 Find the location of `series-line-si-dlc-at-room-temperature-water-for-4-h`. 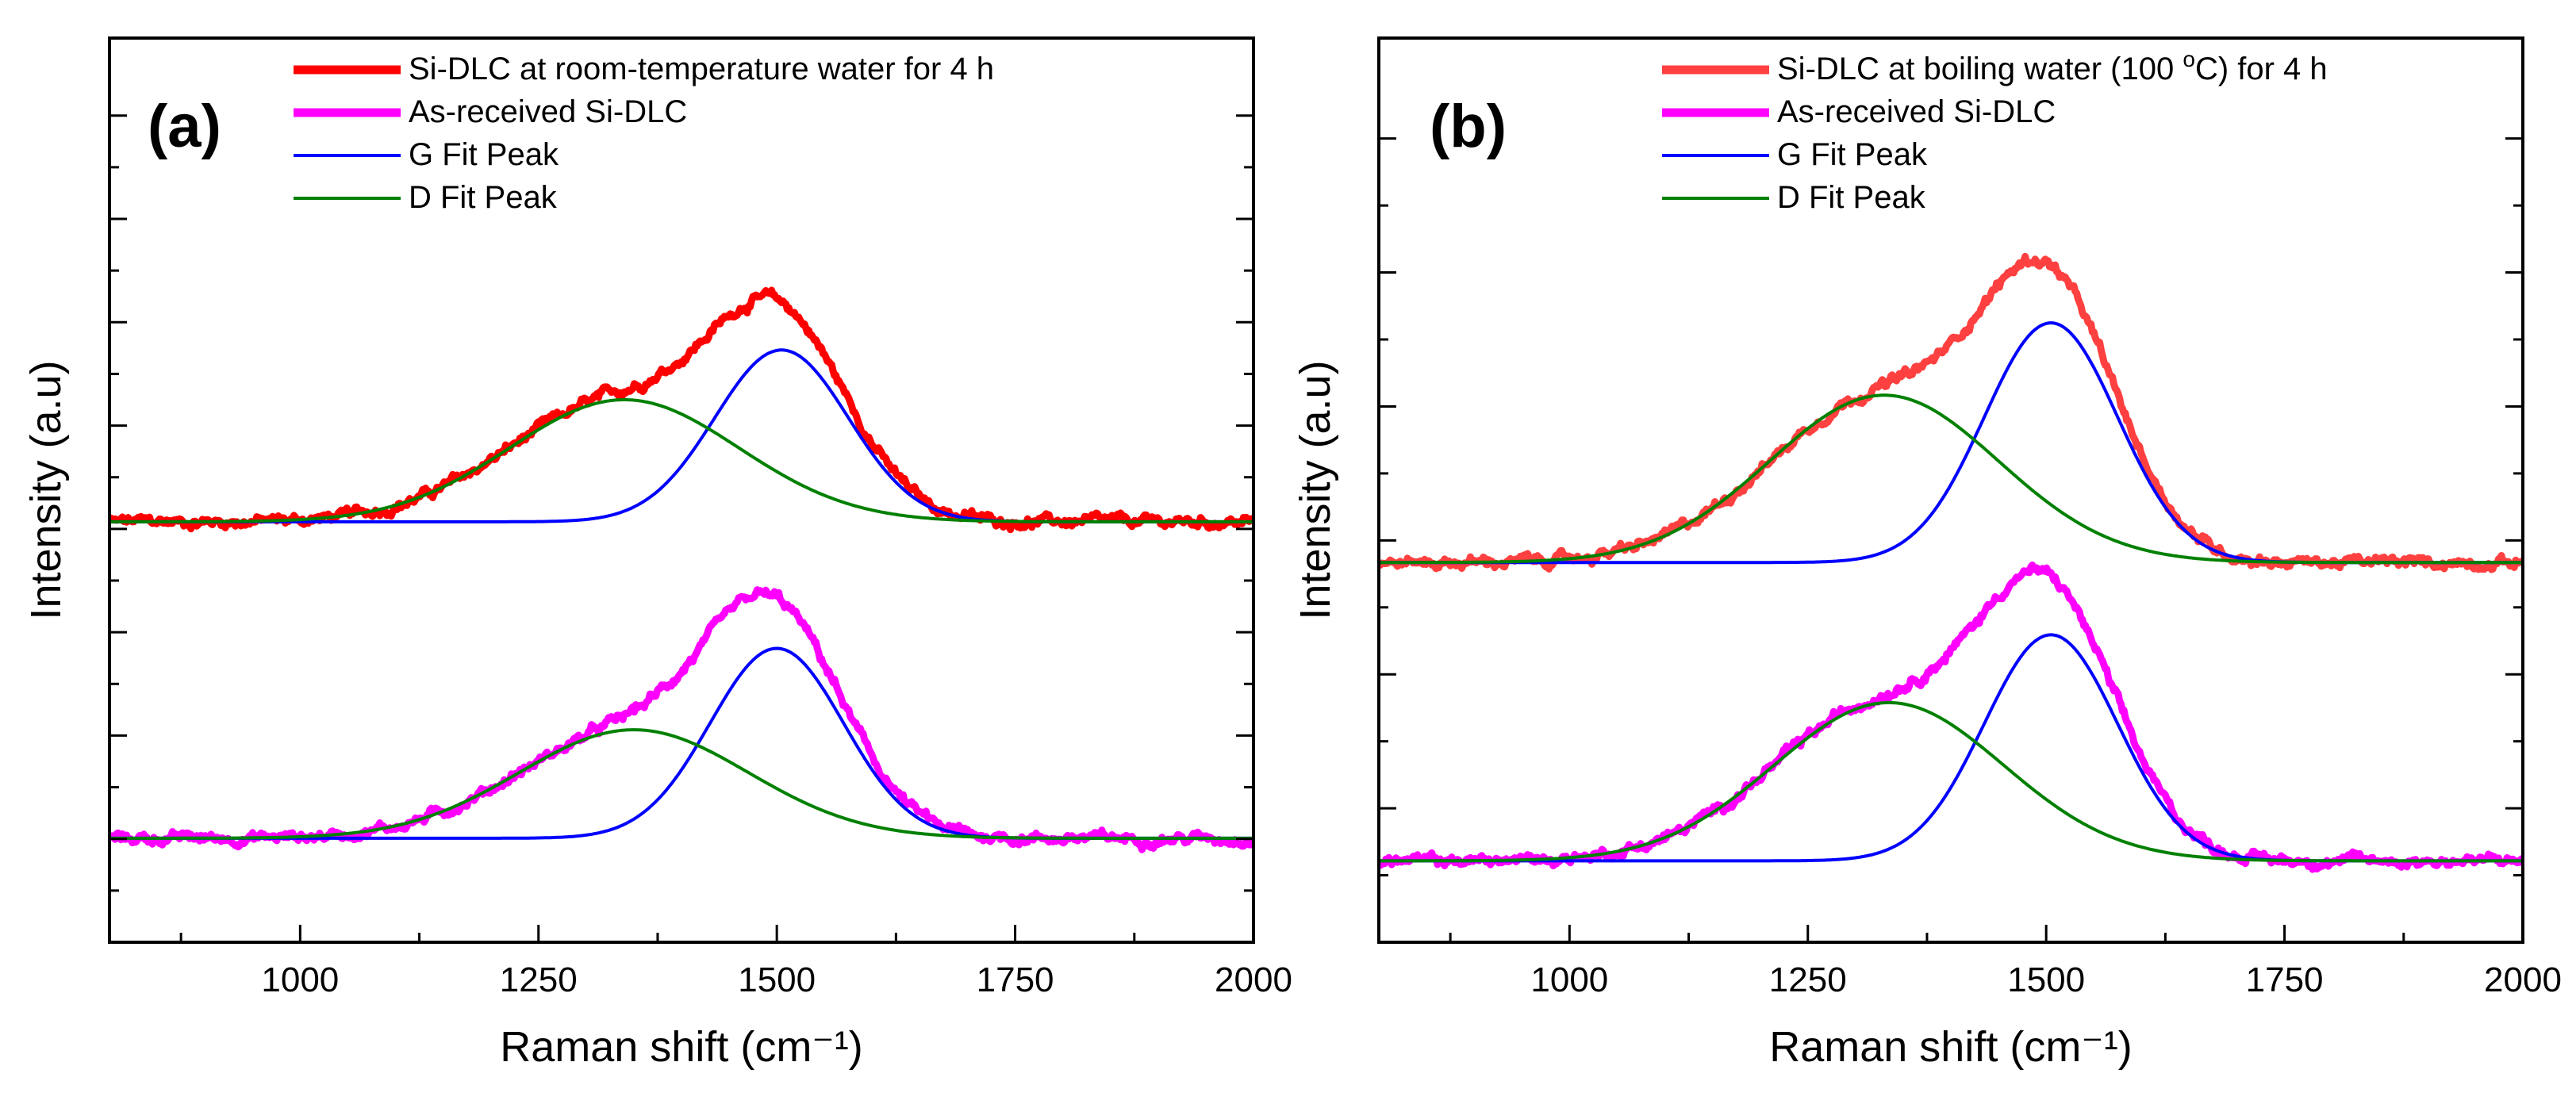

series-line-si-dlc-at-room-temperature-water-for-4-h is located at coordinates (681, 410).